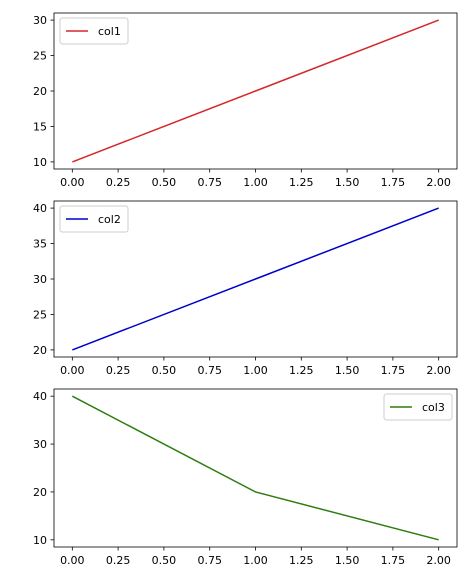  What do you see at coordinates (40, 56) in the screenshot?
I see `subplot-1-y-tick-label: 25` at bounding box center [40, 56].